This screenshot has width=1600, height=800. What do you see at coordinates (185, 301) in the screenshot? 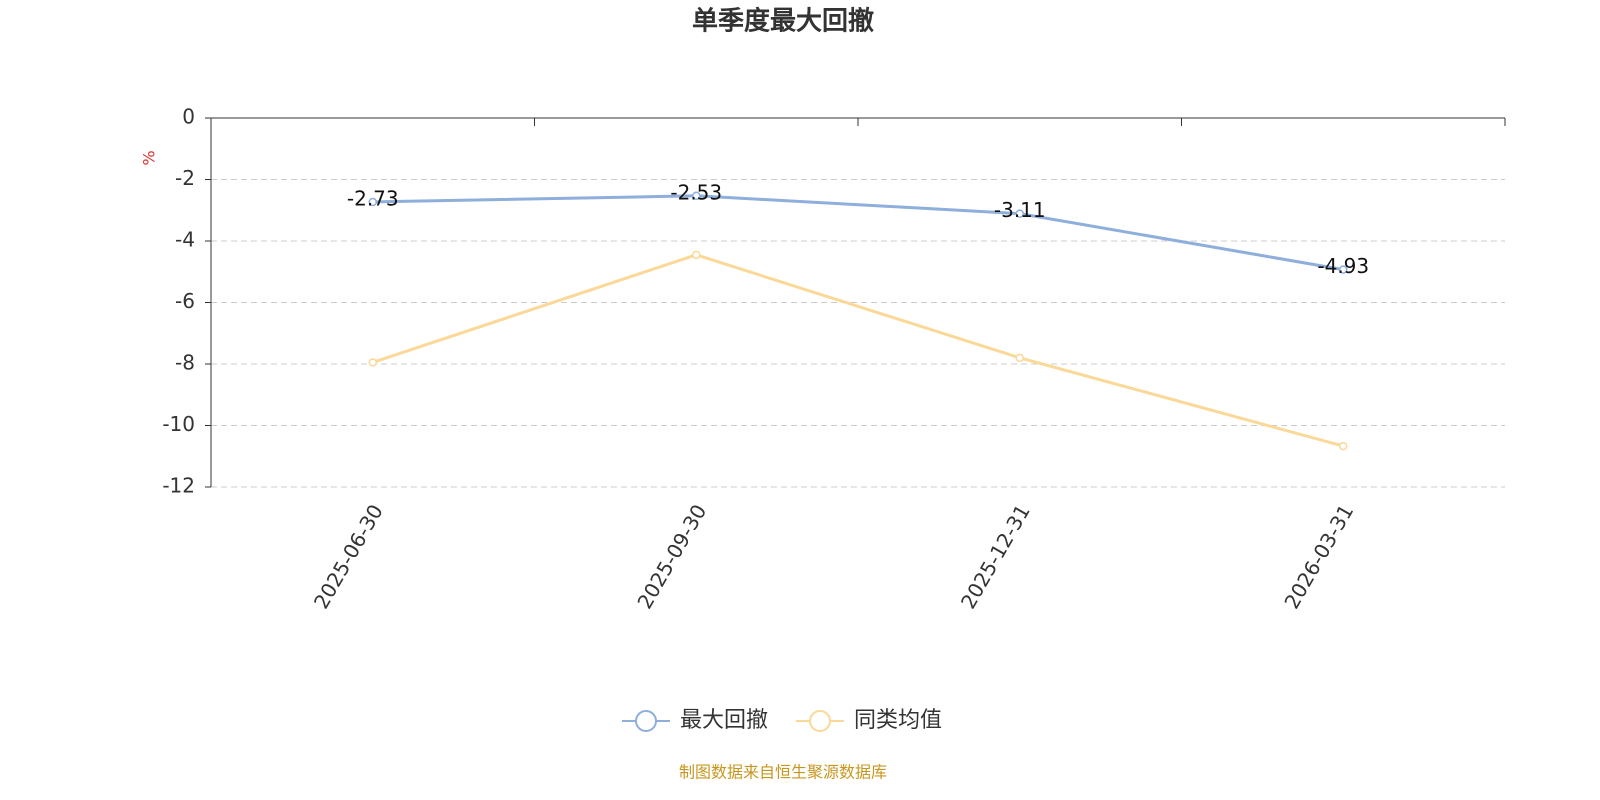
I see `y-tick-label: -6` at bounding box center [185, 301].